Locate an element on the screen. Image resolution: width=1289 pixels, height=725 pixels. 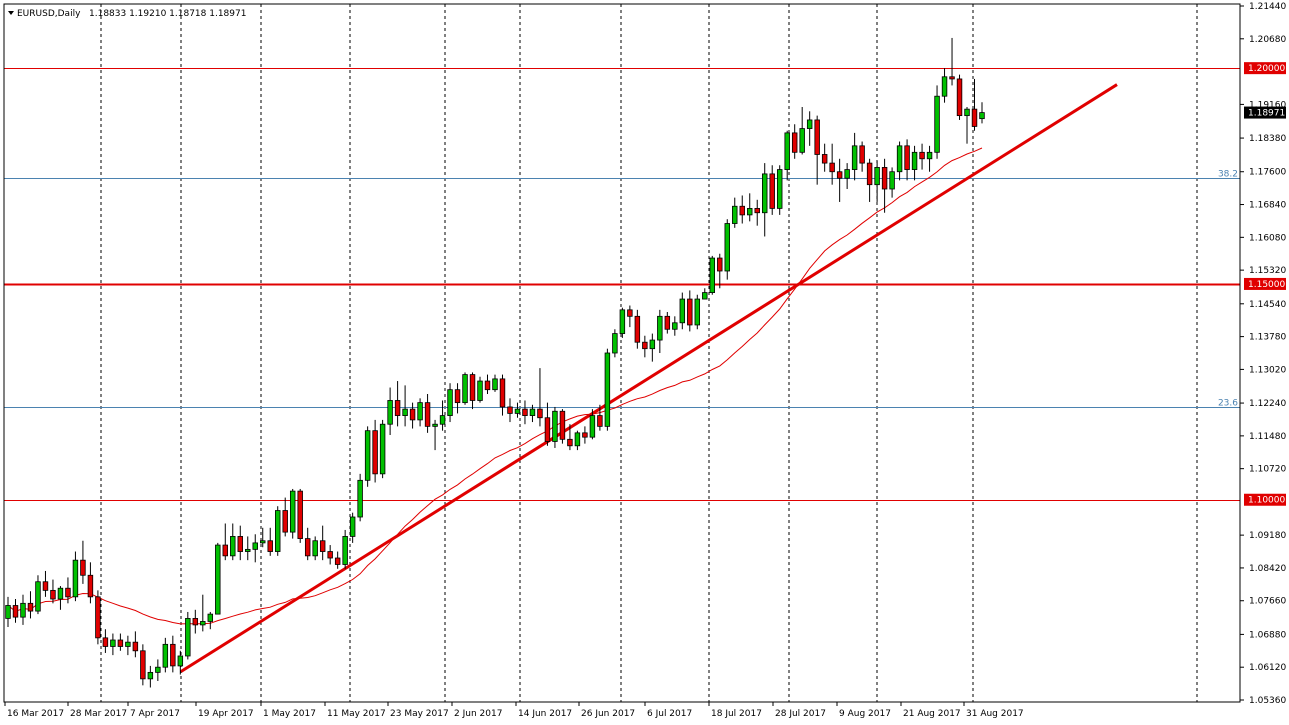
y-tick-label: 1.20680 is located at coordinates (1267, 40).